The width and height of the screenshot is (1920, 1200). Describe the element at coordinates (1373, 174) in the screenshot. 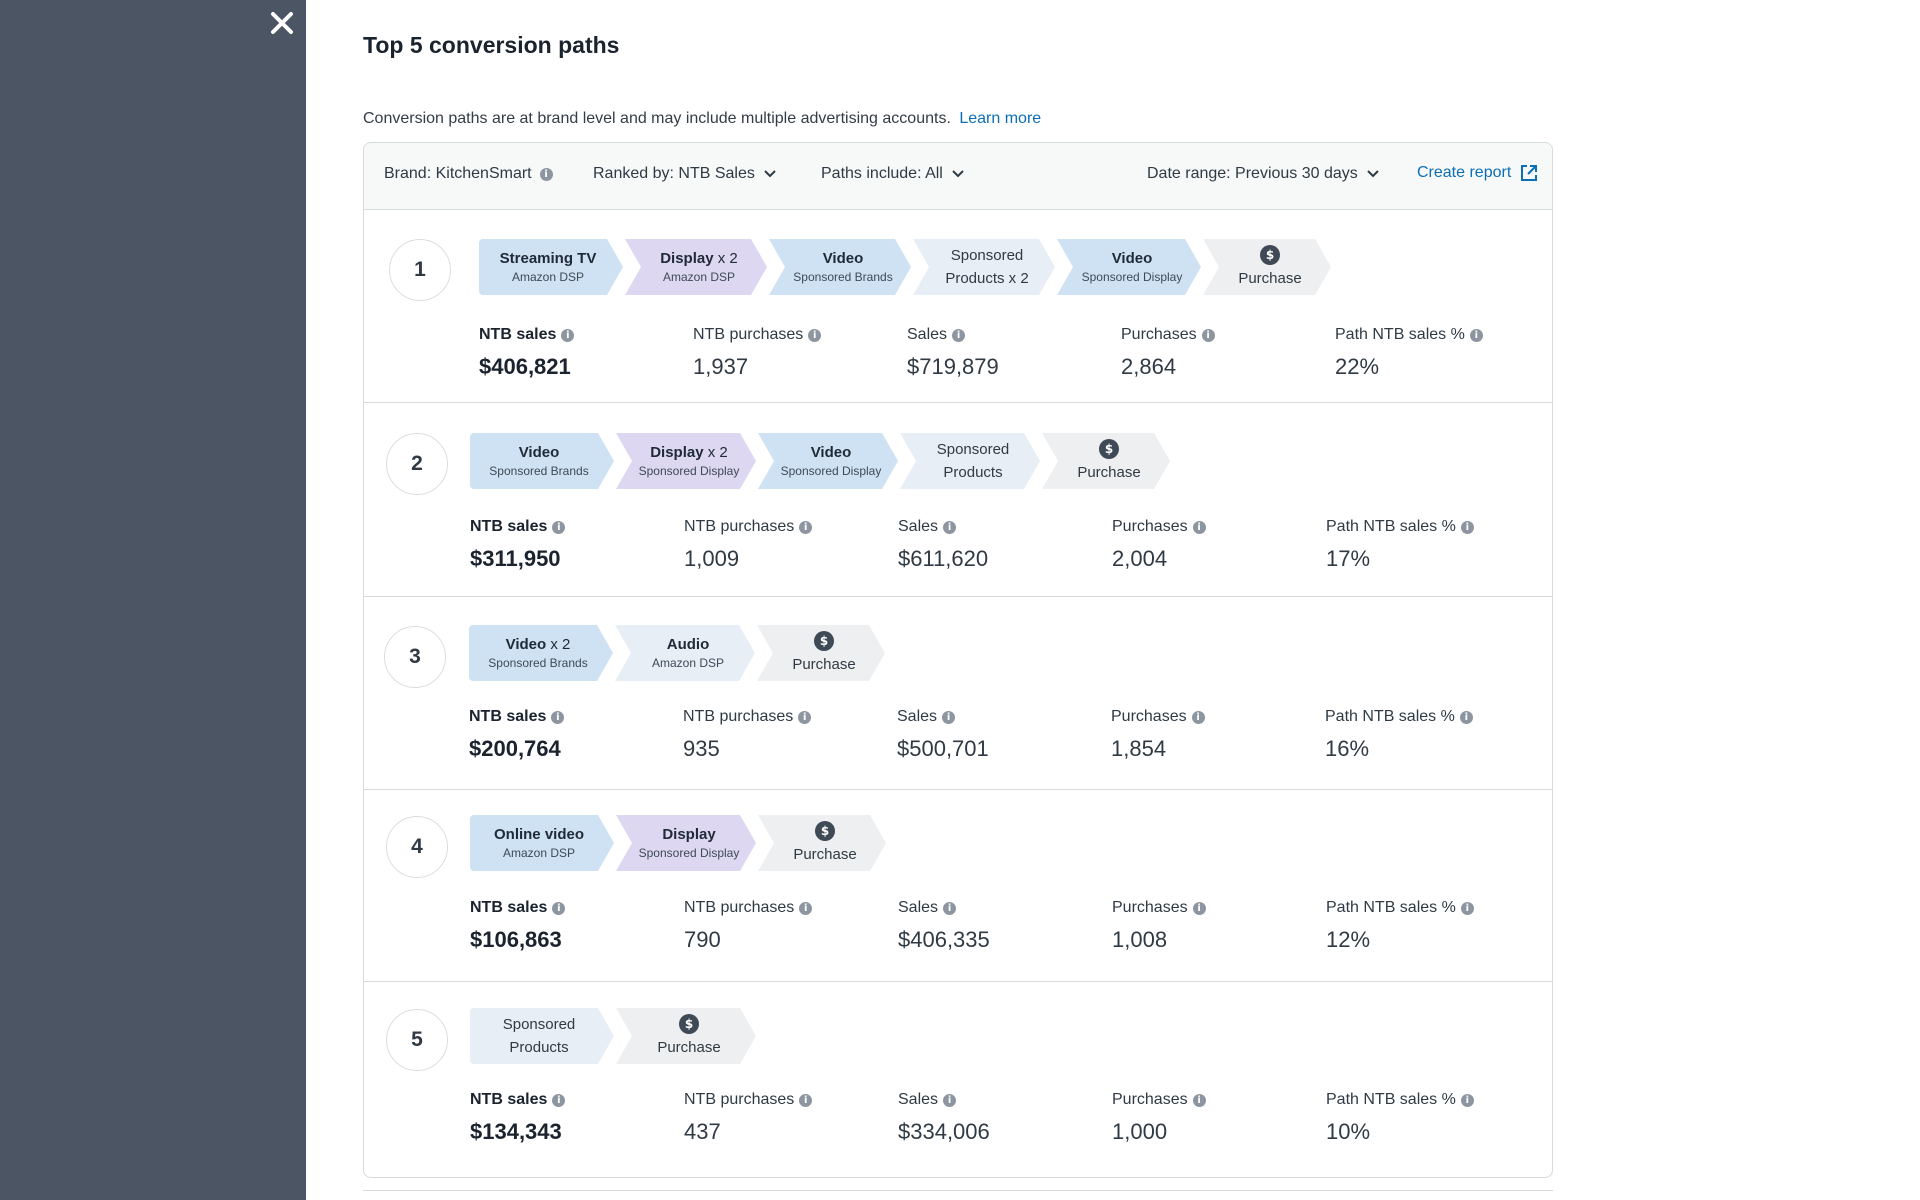

I see `chevron-down-icon` at that location.